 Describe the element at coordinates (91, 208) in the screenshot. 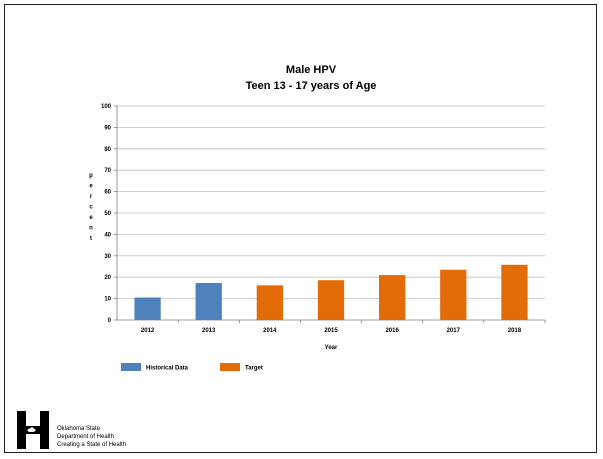

I see `y-axis-label-letter: c` at that location.